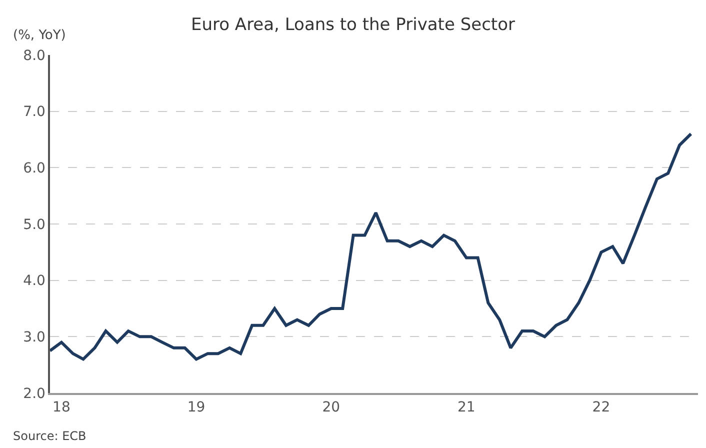 The width and height of the screenshot is (706, 448). What do you see at coordinates (34, 224) in the screenshot?
I see `y-tick-label: 5.0` at bounding box center [34, 224].